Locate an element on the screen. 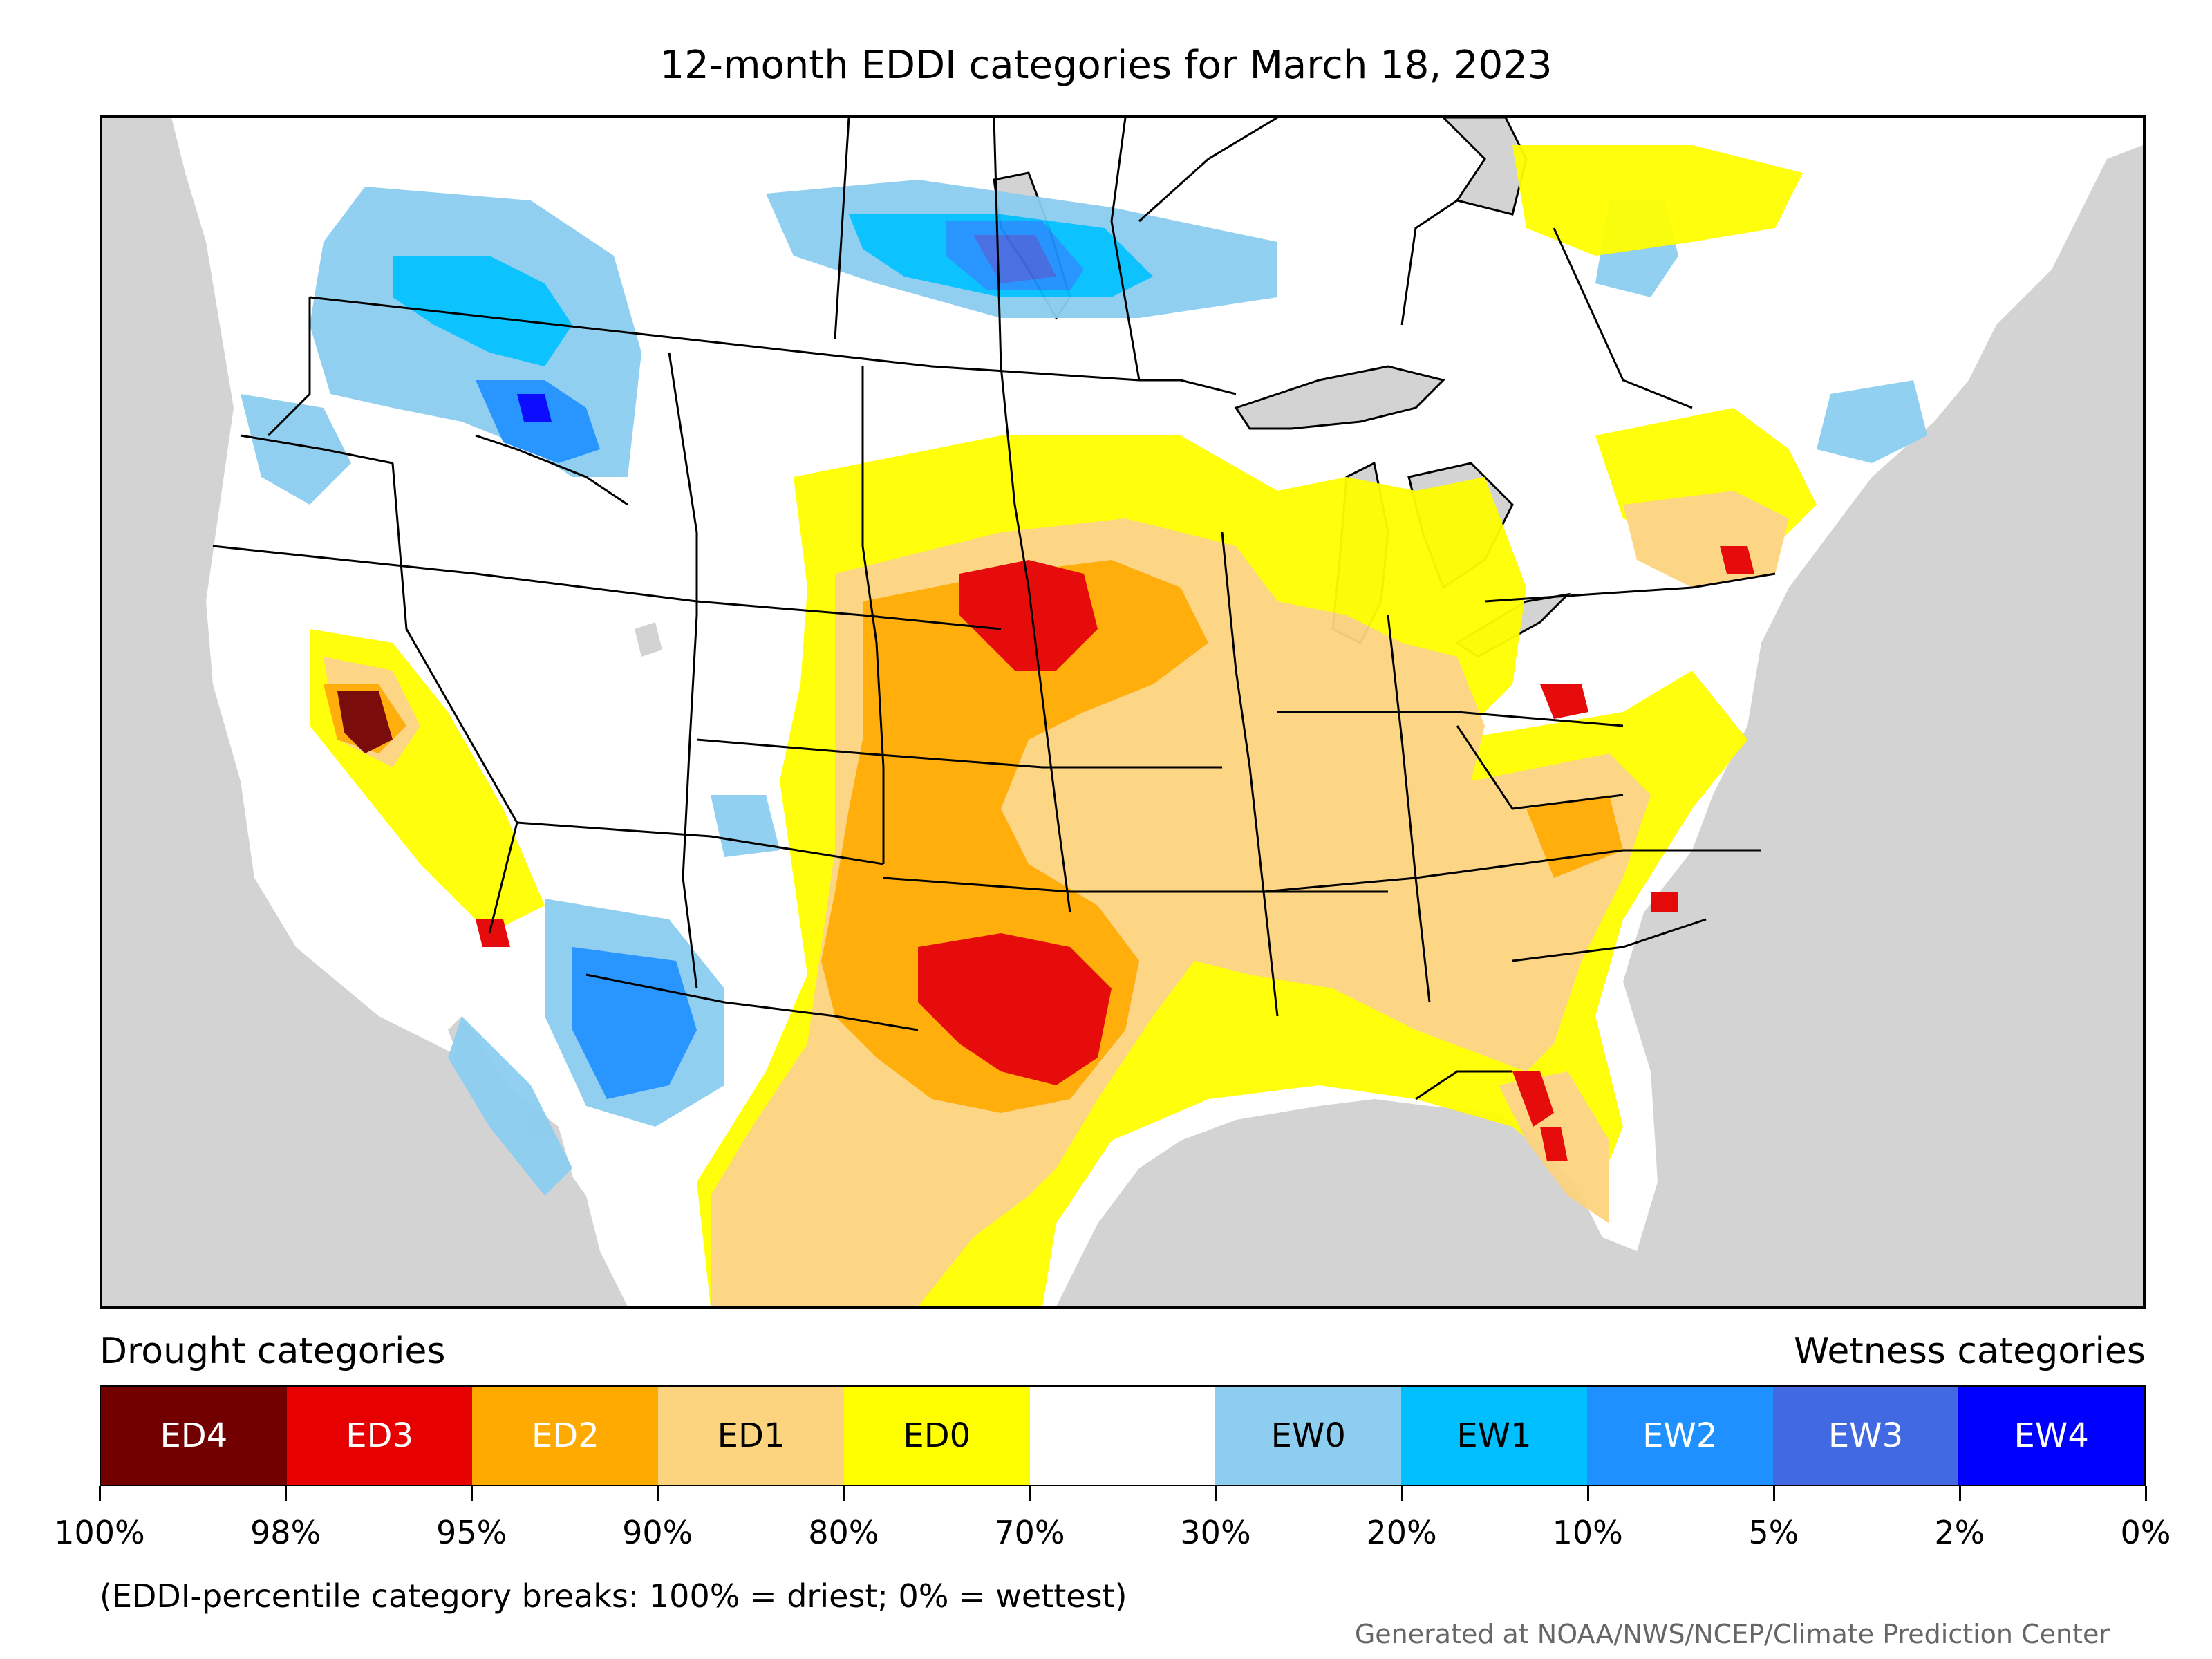 The width and height of the screenshot is (2212, 1659). tick-label: 90% is located at coordinates (657, 1532).